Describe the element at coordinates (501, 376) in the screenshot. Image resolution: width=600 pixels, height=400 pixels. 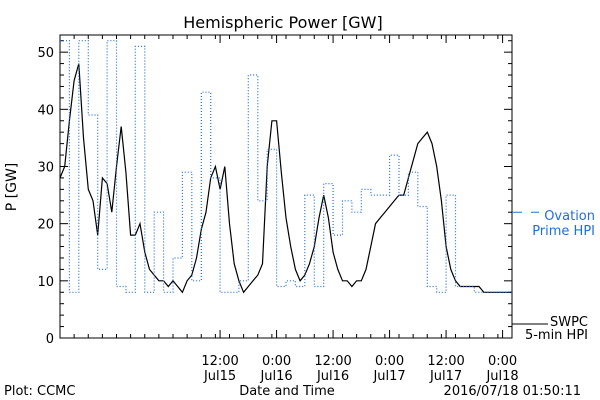
I see `x-tick-label-date: Jul18` at that location.